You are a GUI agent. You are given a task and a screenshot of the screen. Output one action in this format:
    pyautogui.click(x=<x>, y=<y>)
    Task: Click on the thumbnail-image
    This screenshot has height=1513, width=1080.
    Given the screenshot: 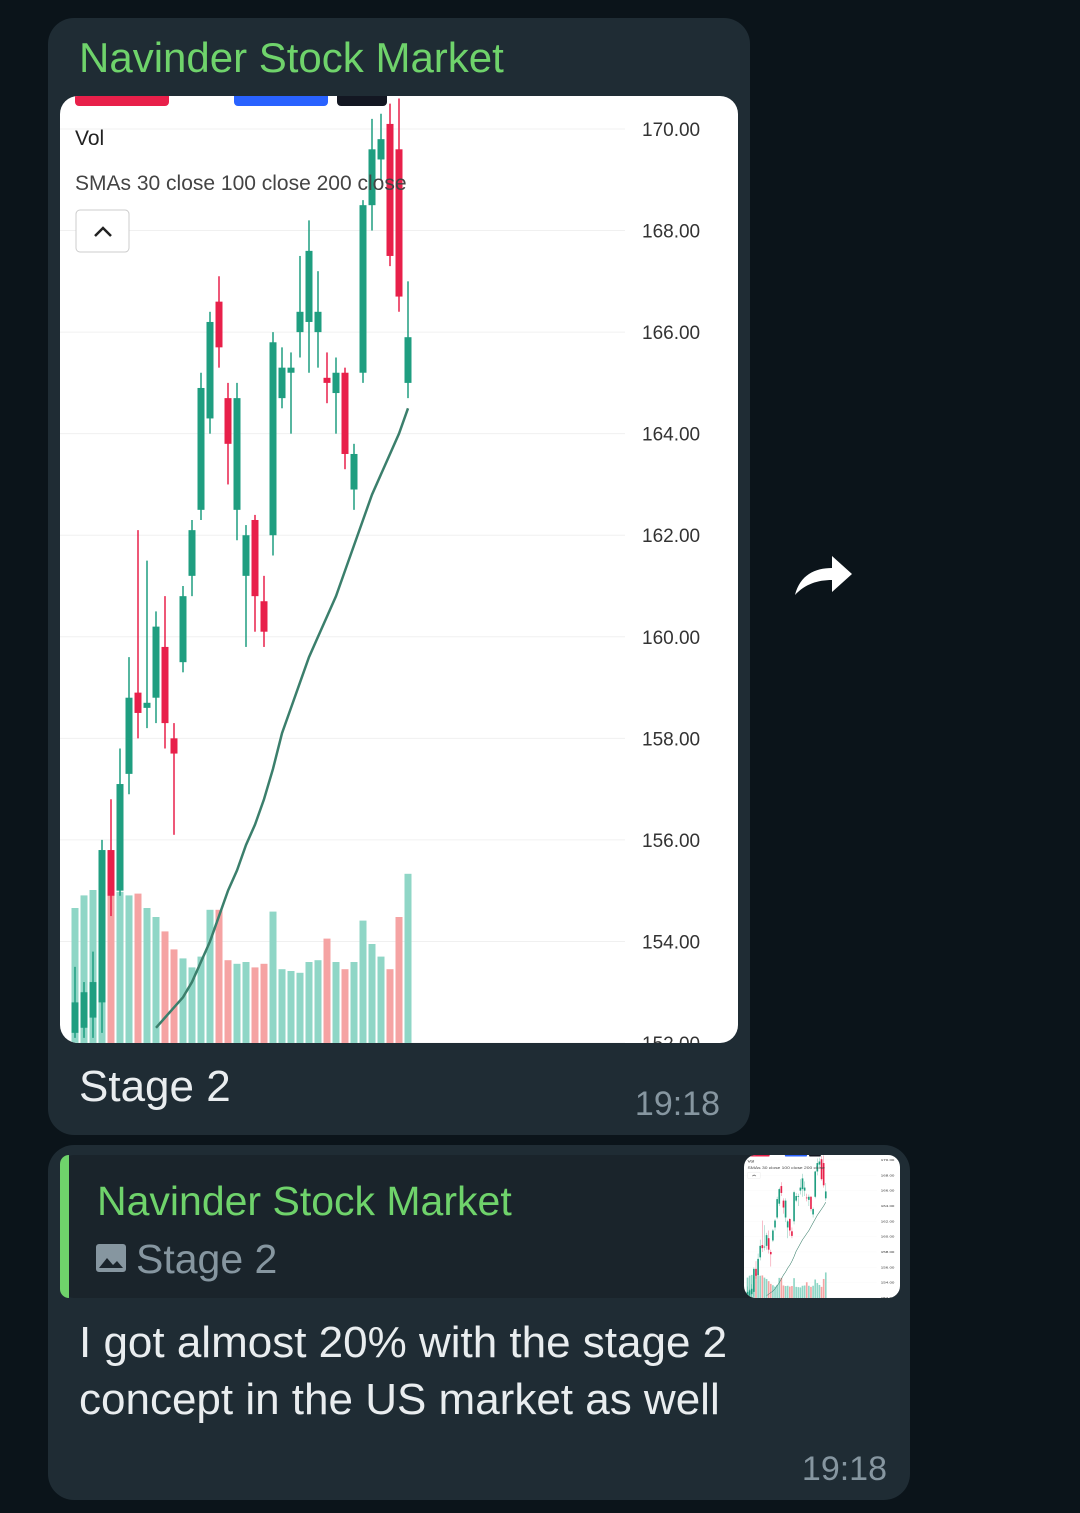 What is the action you would take?
    pyautogui.click(x=823, y=1227)
    